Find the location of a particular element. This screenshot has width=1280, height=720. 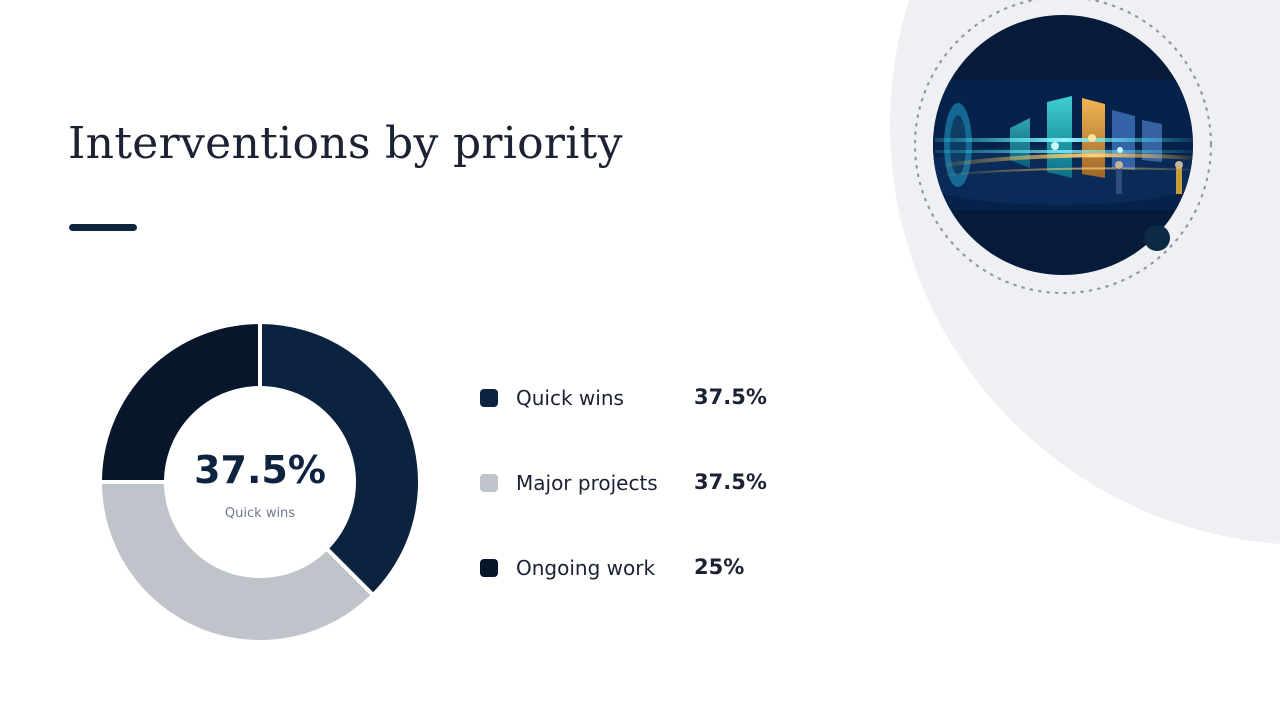

legend-value: 25% is located at coordinates (719, 567).